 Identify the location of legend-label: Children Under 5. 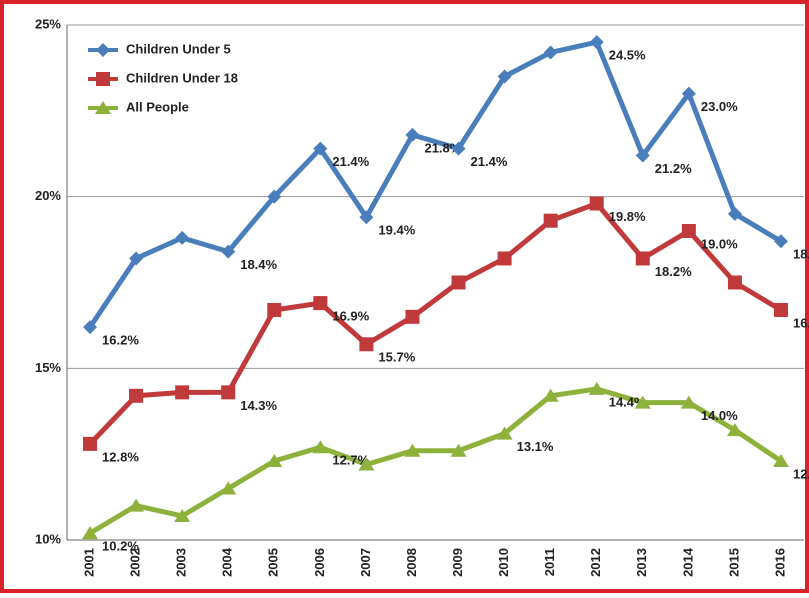
(178, 48).